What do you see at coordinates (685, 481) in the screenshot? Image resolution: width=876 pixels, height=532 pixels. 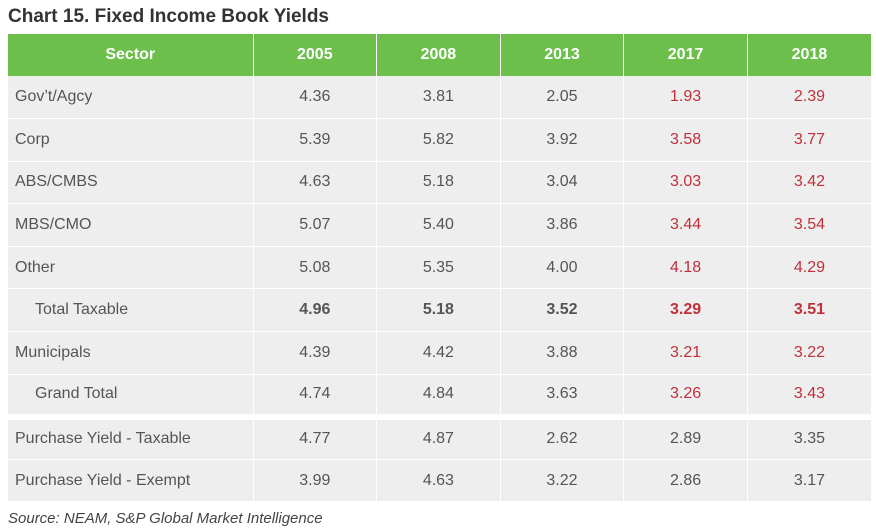 I see `value-cell: 2.86` at bounding box center [685, 481].